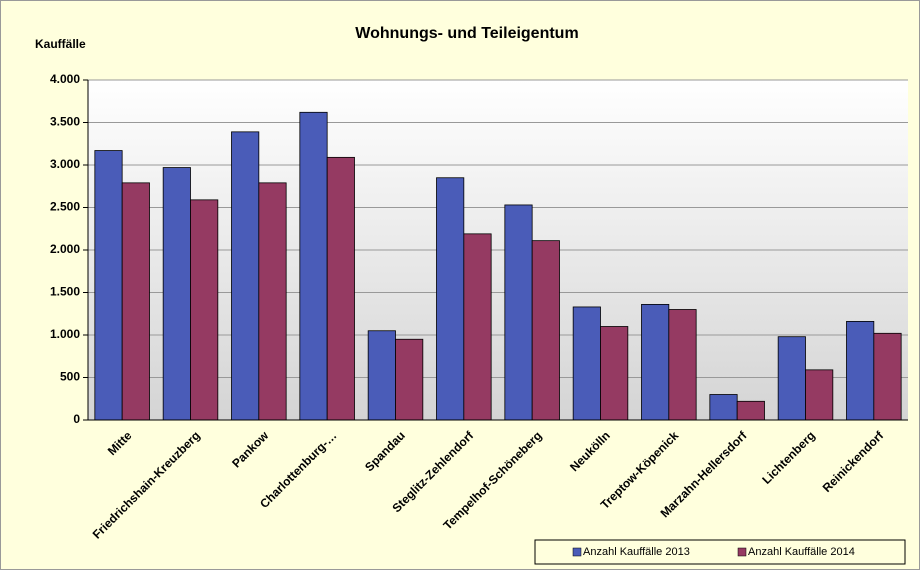  What do you see at coordinates (466, 33) in the screenshot?
I see `chart-title: Wohnungs- und Teileigentum` at bounding box center [466, 33].